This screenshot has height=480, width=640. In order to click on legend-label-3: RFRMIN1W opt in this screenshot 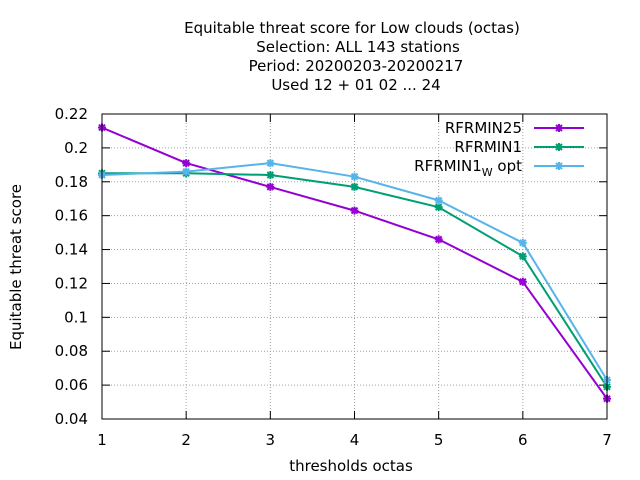, I will do `click(468, 168)`.